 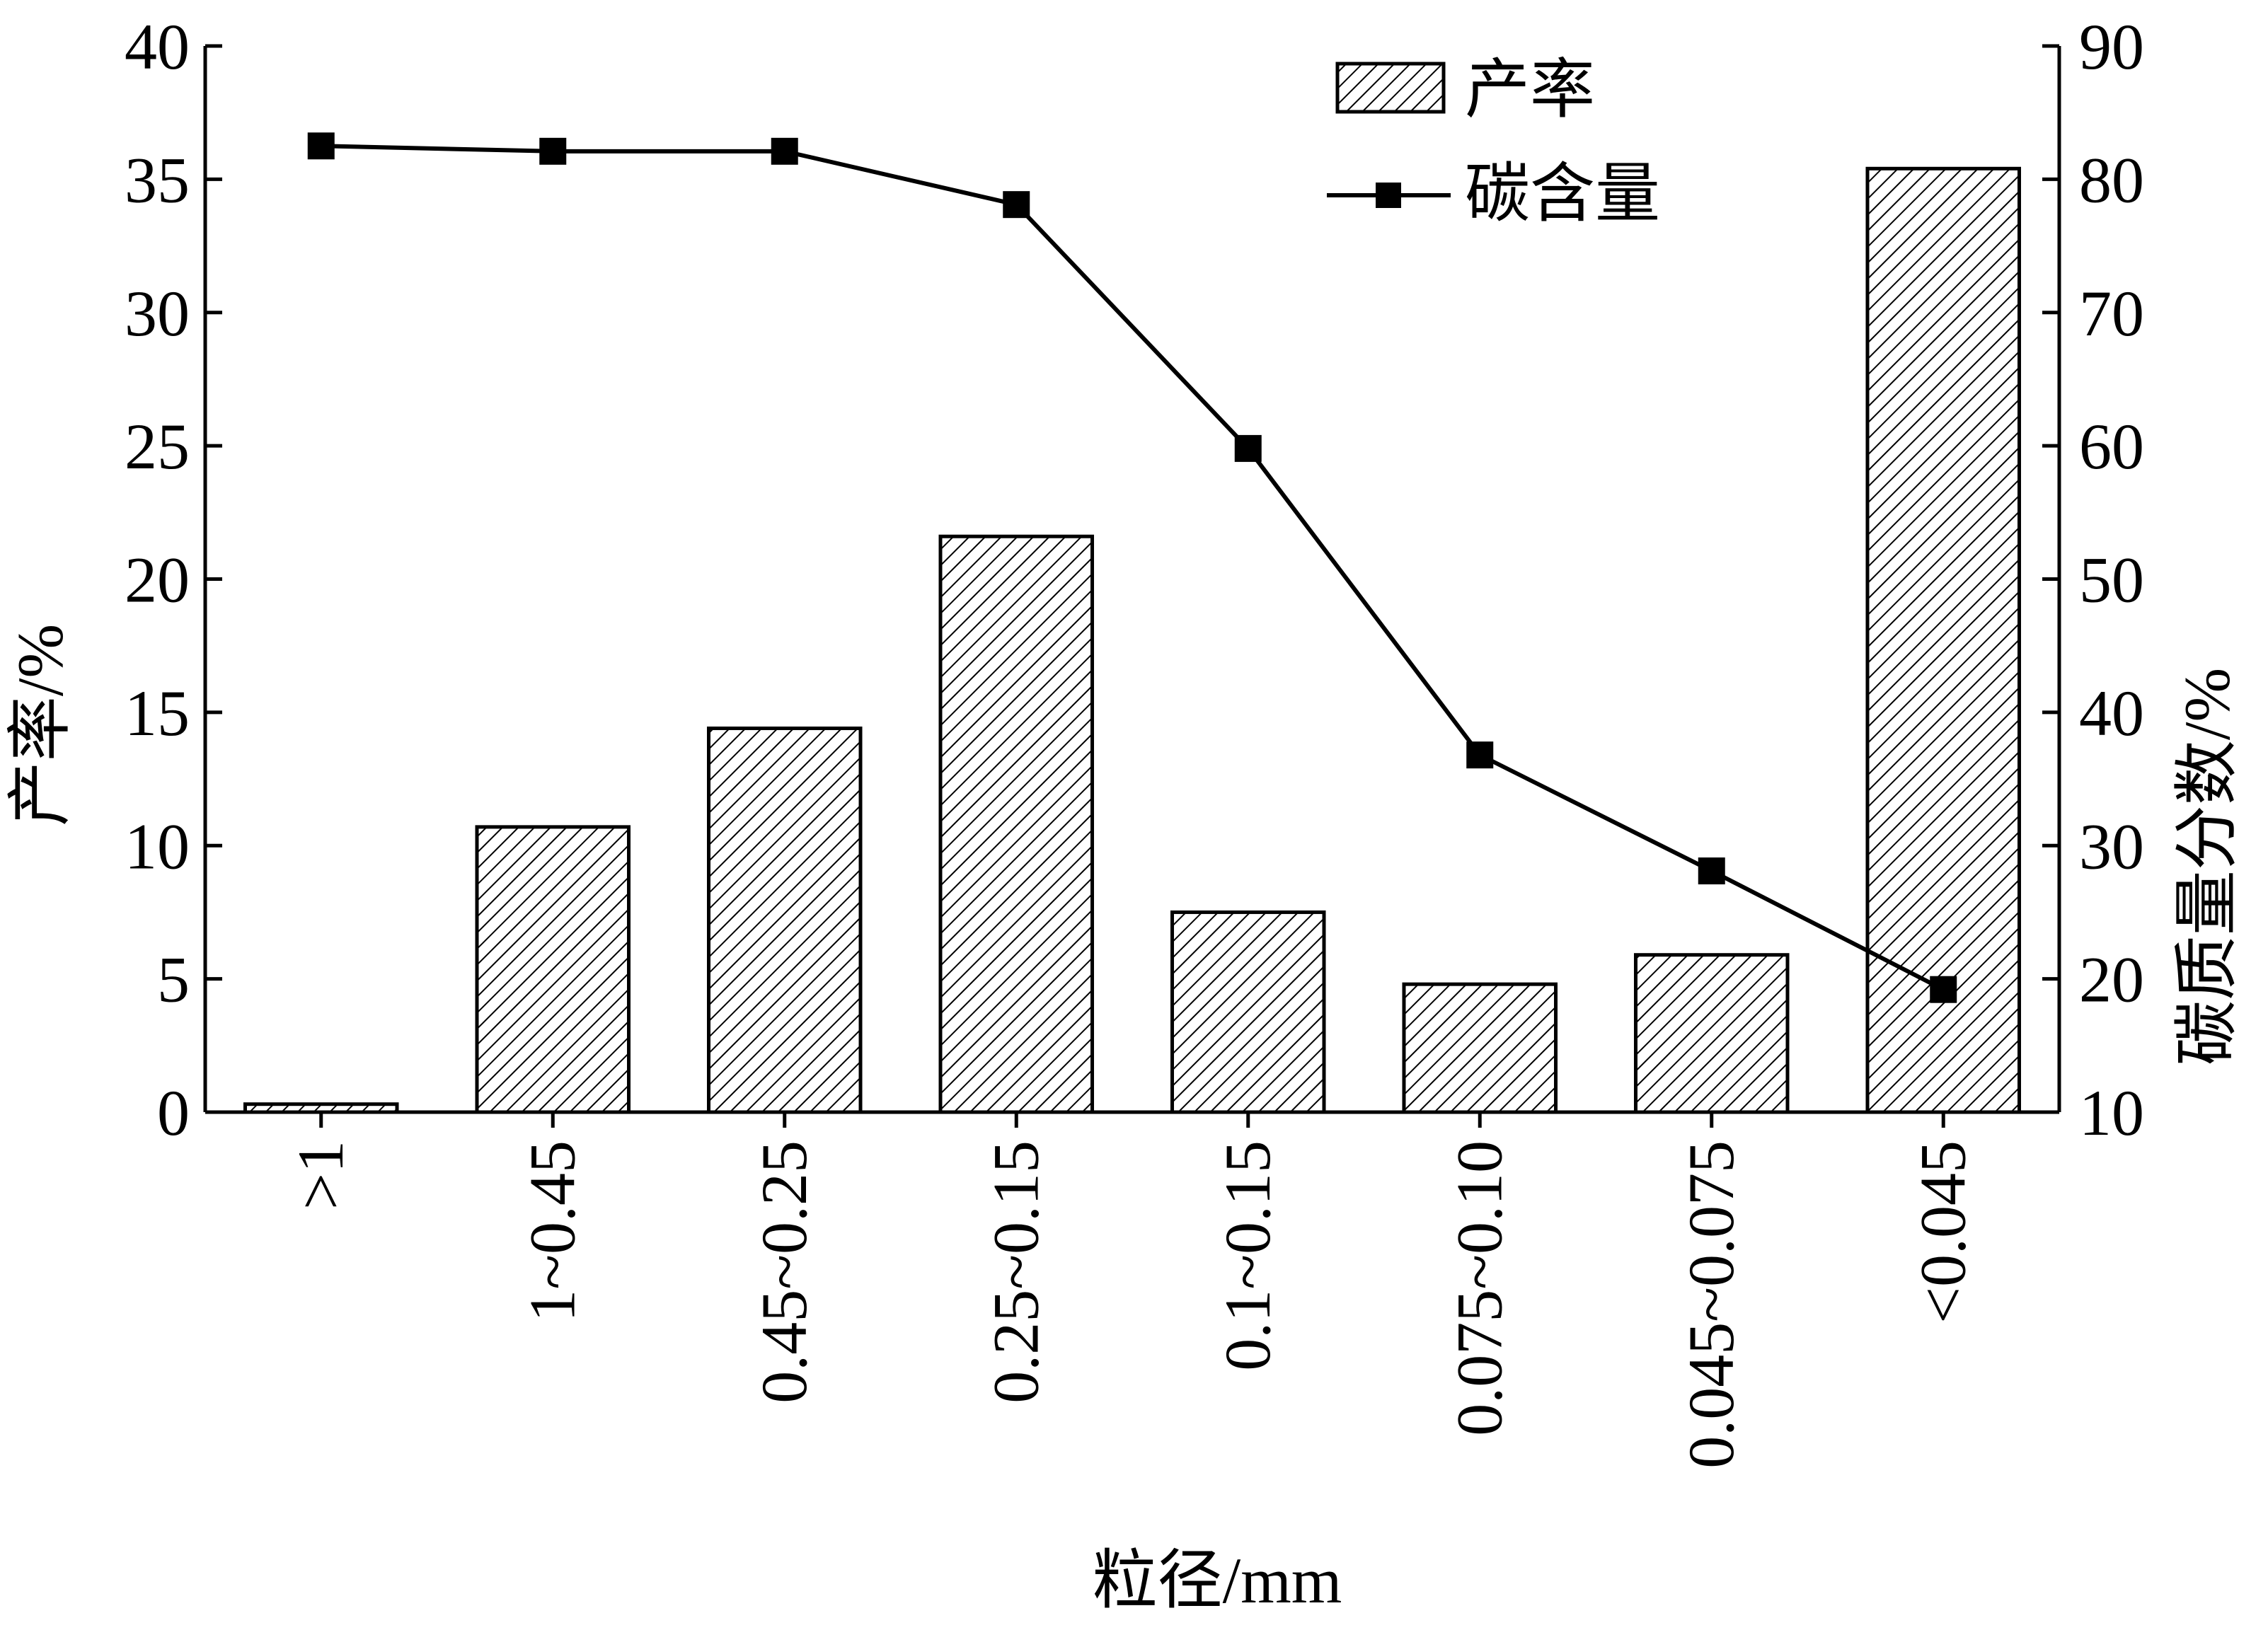 I want to click on left-tick-label: 25, so click(x=157, y=446).